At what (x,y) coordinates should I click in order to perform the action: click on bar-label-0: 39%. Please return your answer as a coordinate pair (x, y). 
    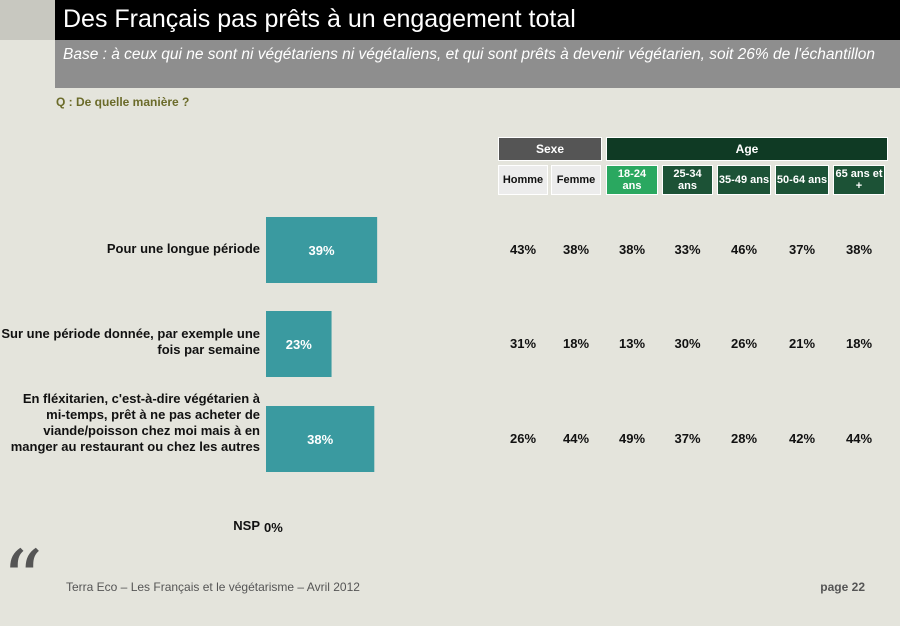
    Looking at the image, I should click on (322, 250).